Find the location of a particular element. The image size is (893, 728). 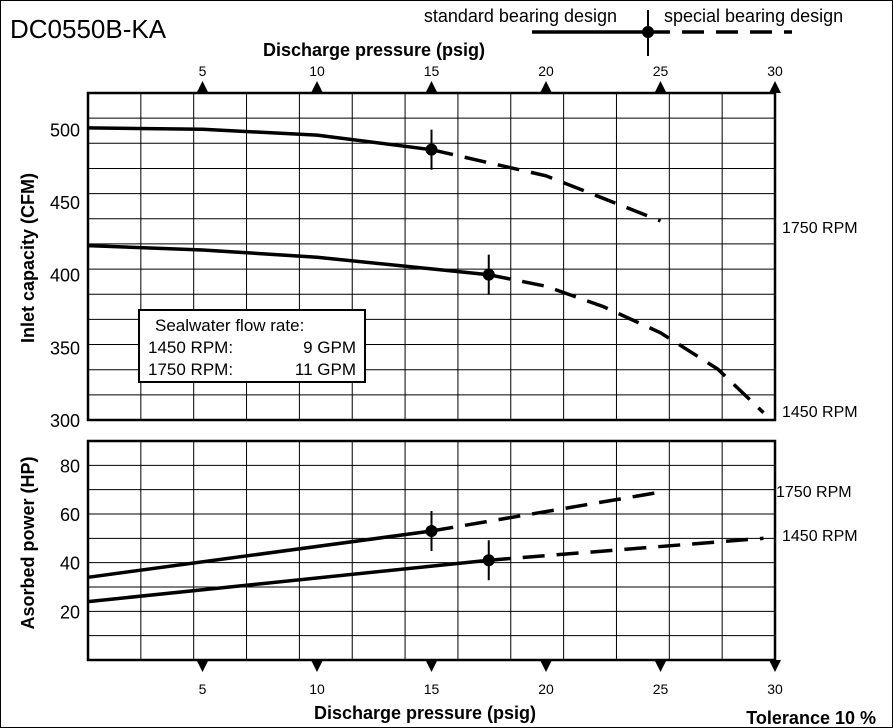

power-axis-label: Asorbed power (HP) is located at coordinates (28, 542).